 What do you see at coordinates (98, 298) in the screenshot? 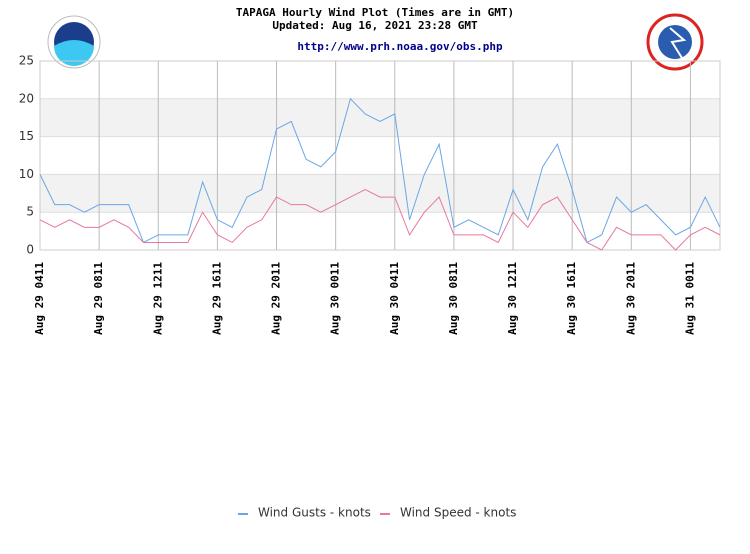
I see `x-tick-label: Aug 29 0811` at bounding box center [98, 298].